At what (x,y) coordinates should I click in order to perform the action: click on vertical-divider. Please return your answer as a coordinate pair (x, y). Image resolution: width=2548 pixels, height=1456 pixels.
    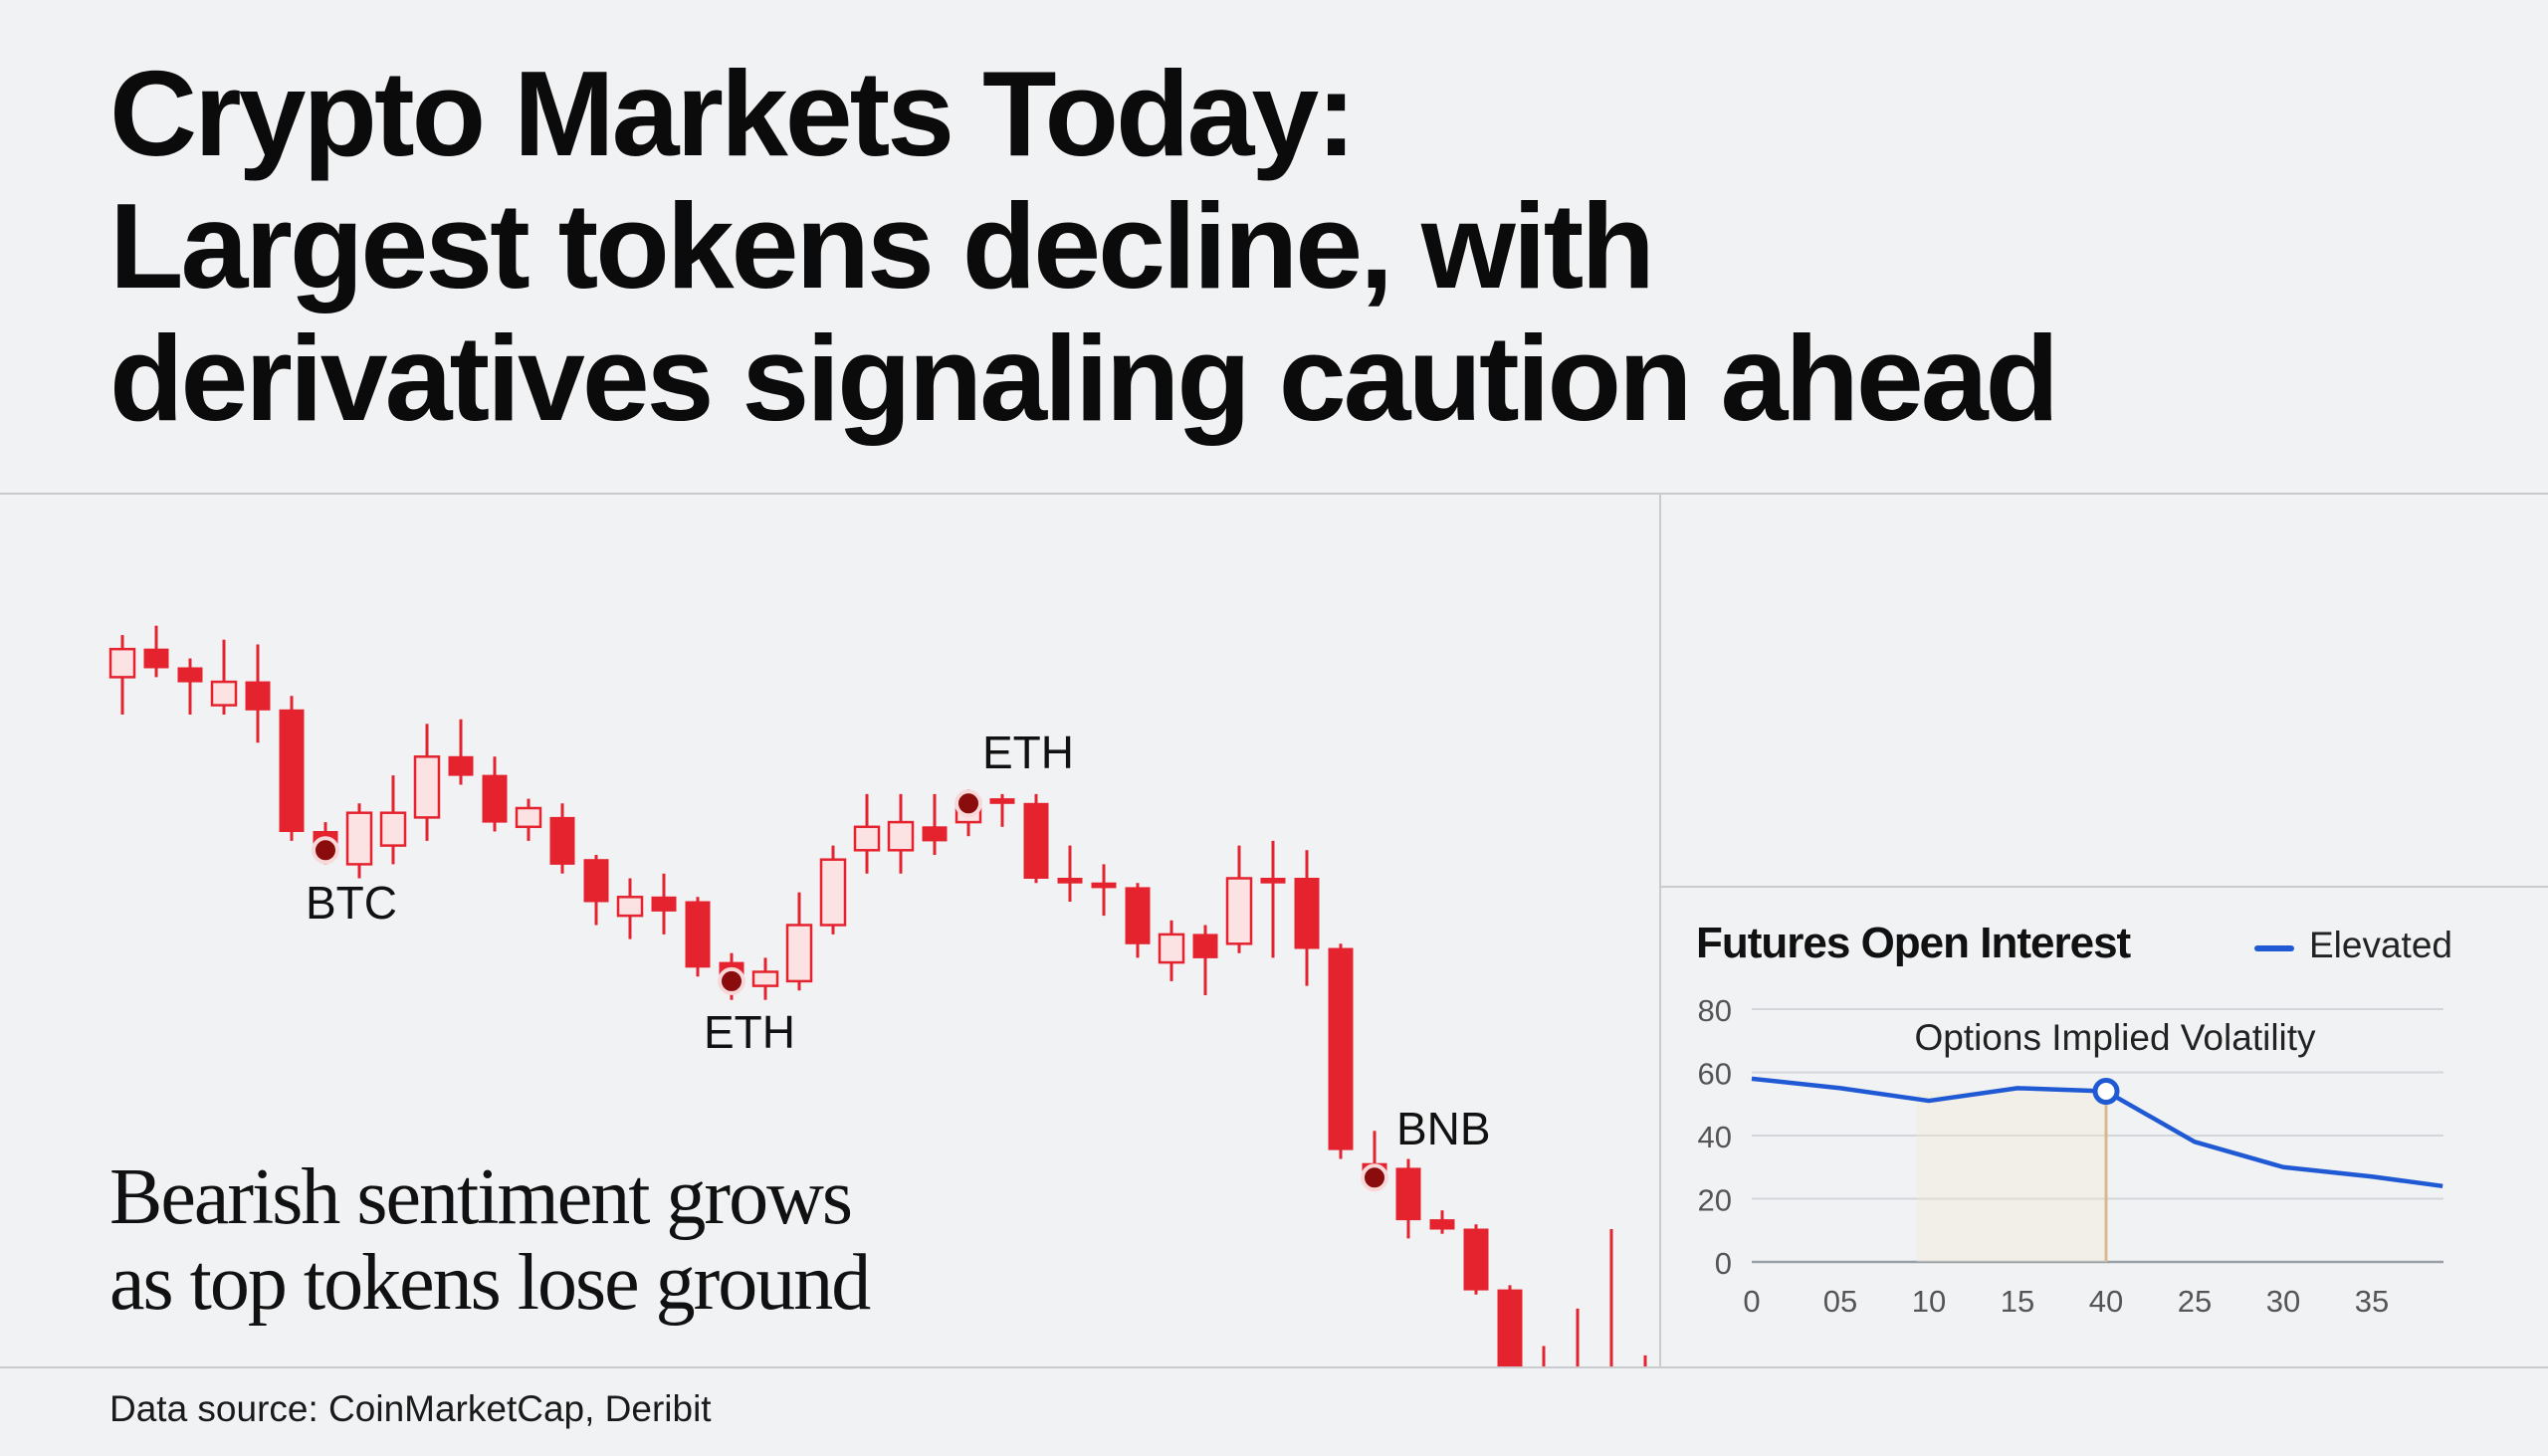
    Looking at the image, I should click on (1660, 930).